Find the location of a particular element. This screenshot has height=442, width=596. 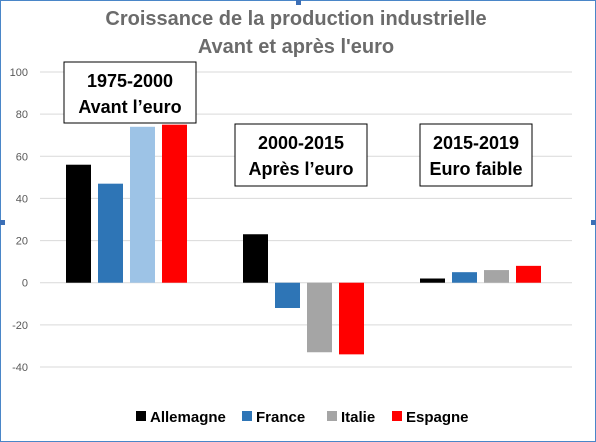

y-tick-label: 80 is located at coordinates (22, 115).